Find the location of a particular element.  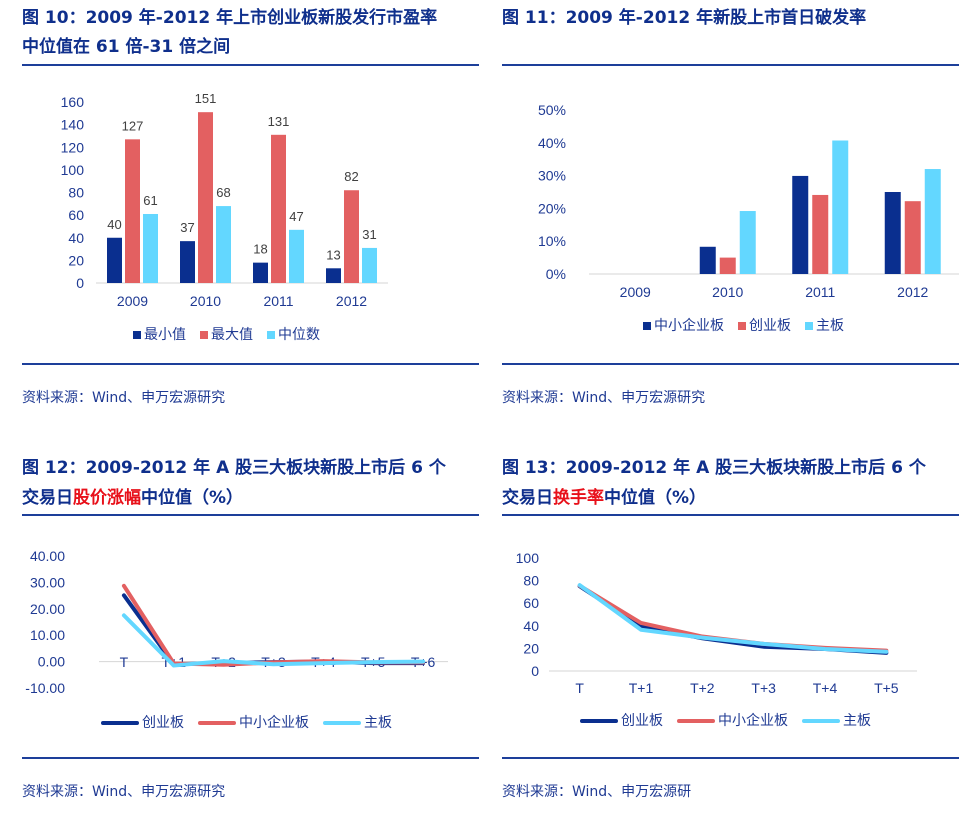

y-tick-label: 10.00 is located at coordinates (47, 635).